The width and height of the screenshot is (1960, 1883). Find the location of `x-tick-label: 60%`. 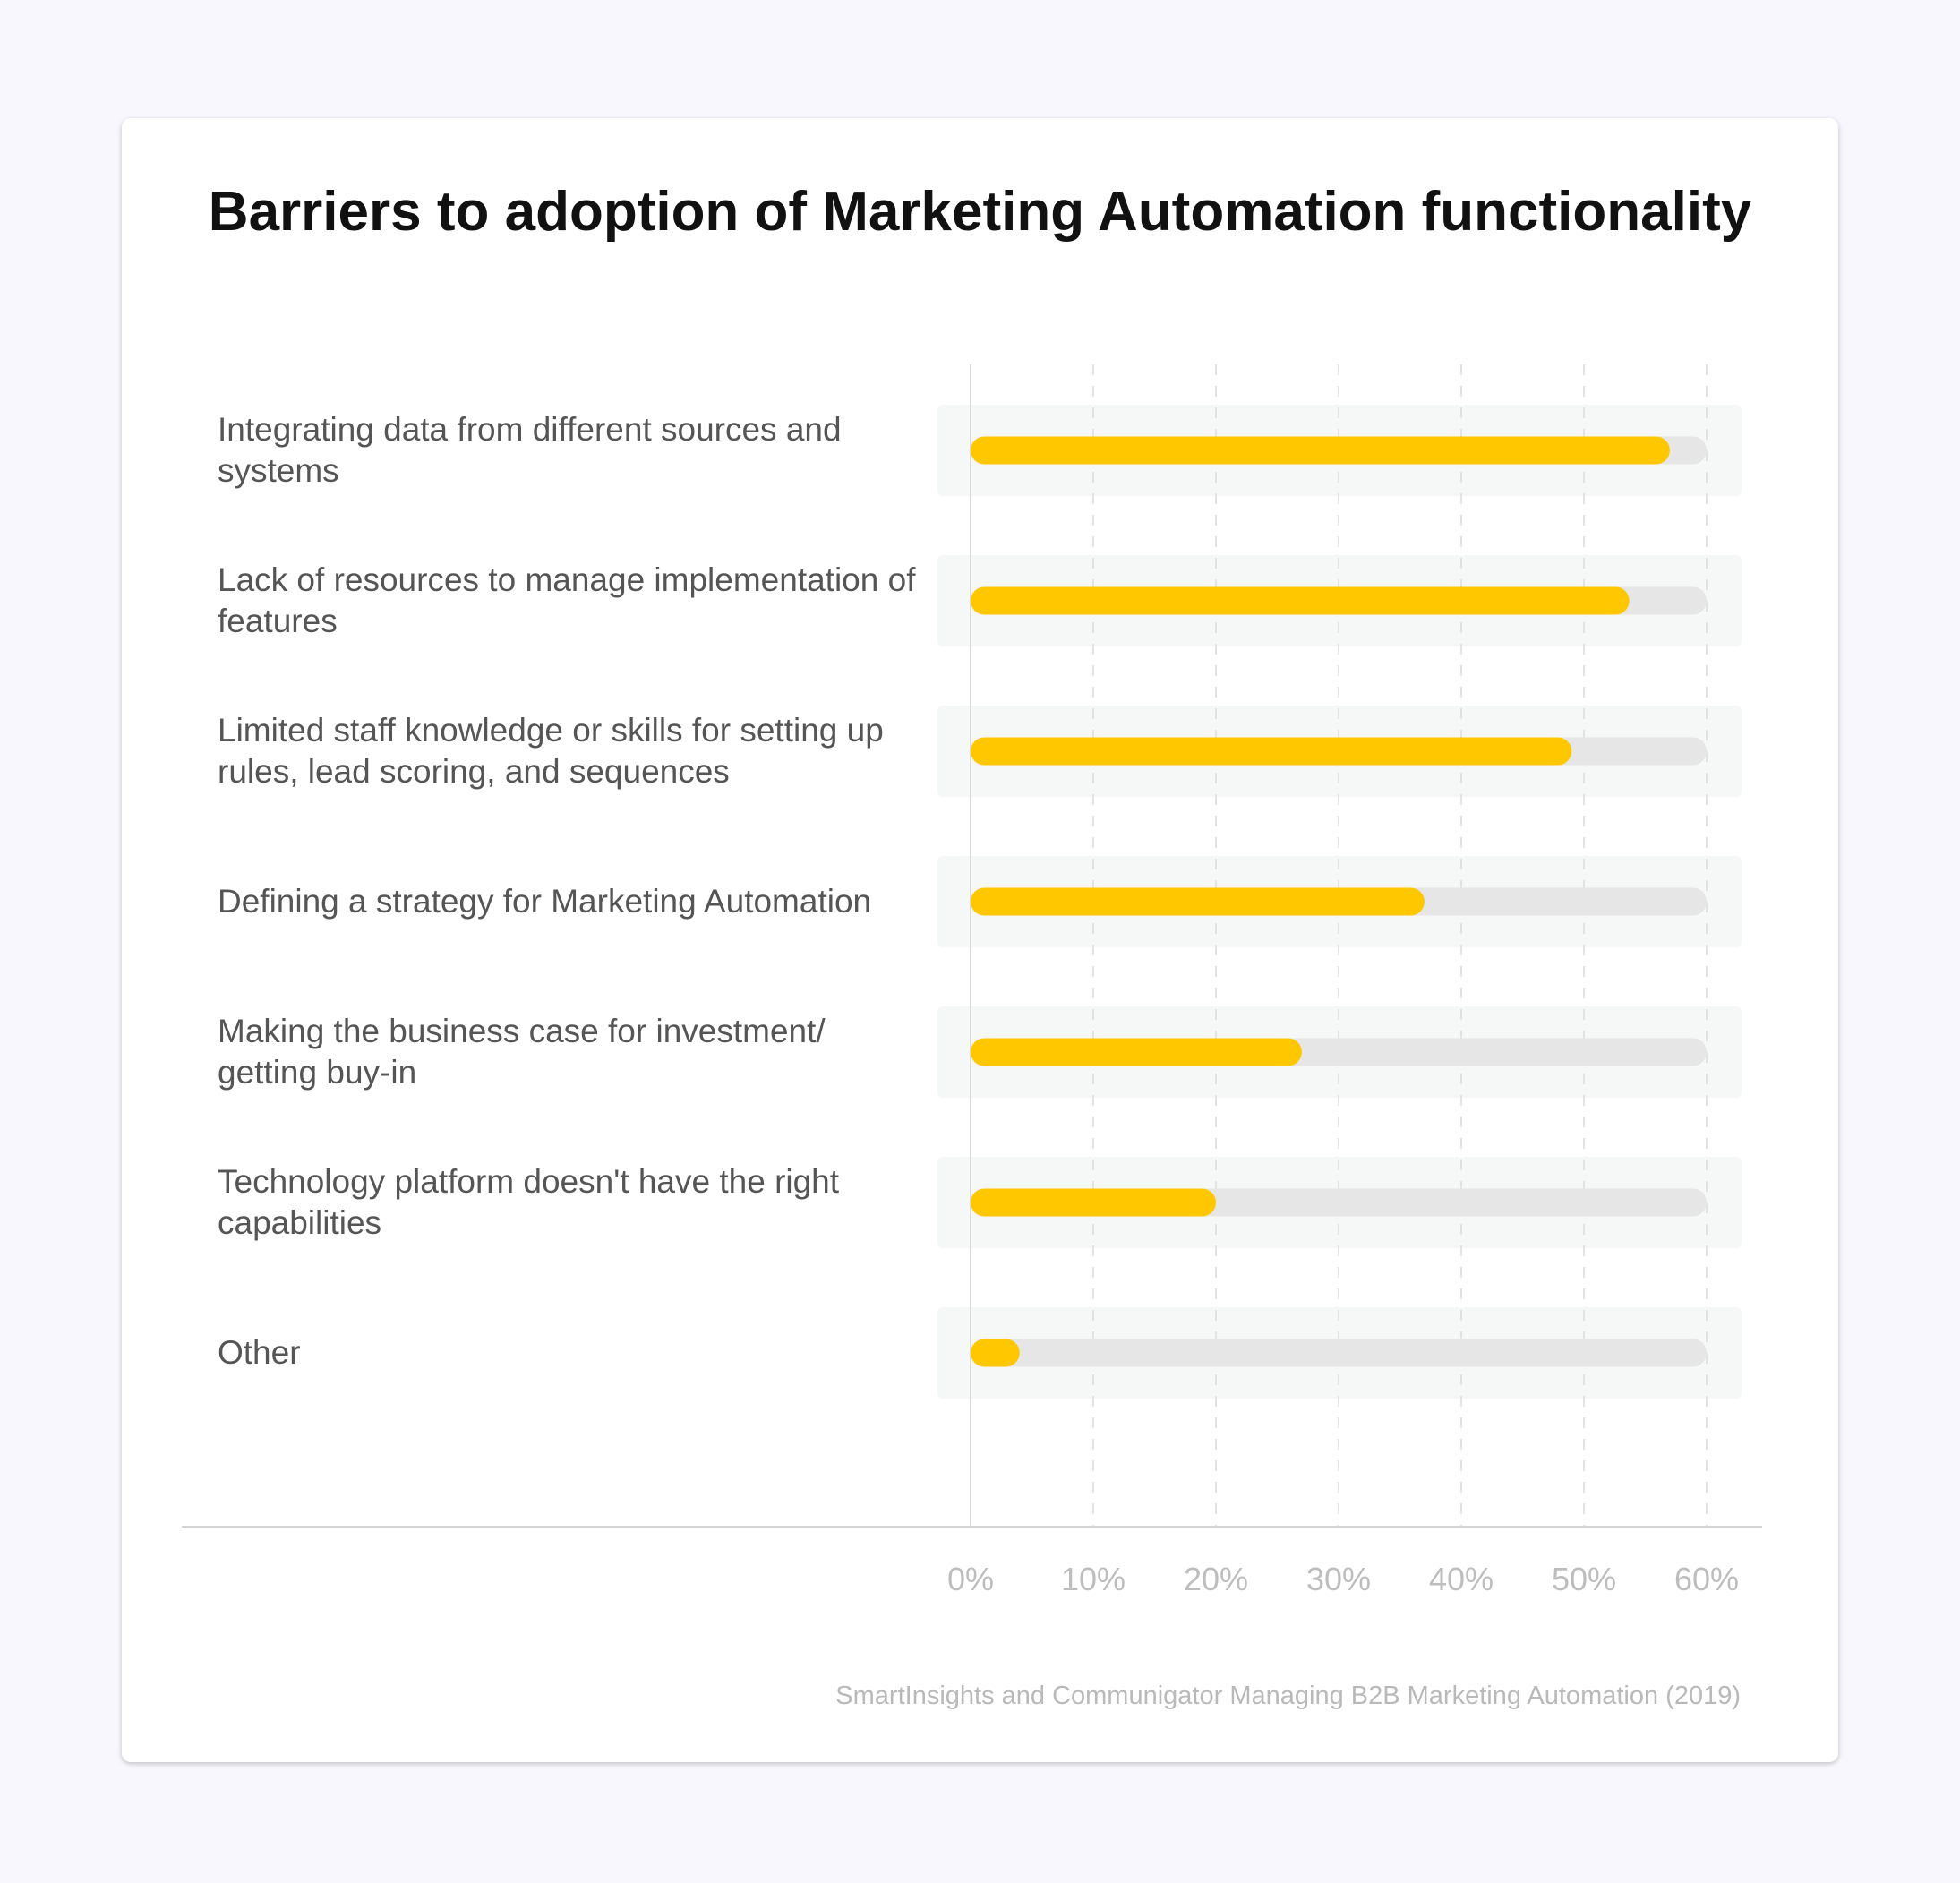

x-tick-label: 60% is located at coordinates (1706, 1579).